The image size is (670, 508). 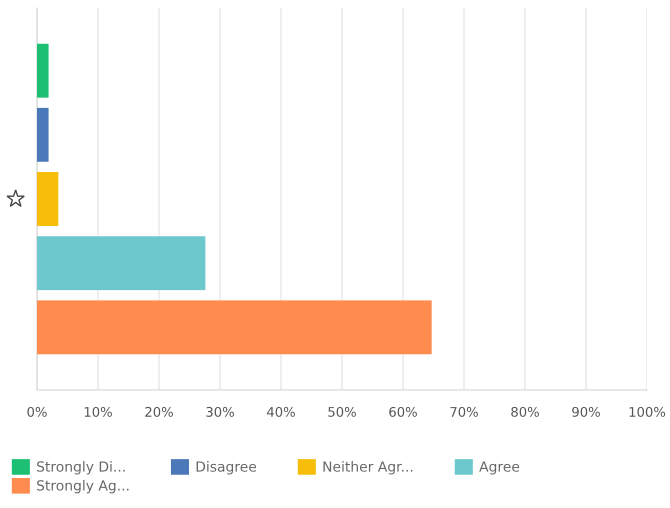 I want to click on x-tick-label: 40%, so click(x=280, y=411).